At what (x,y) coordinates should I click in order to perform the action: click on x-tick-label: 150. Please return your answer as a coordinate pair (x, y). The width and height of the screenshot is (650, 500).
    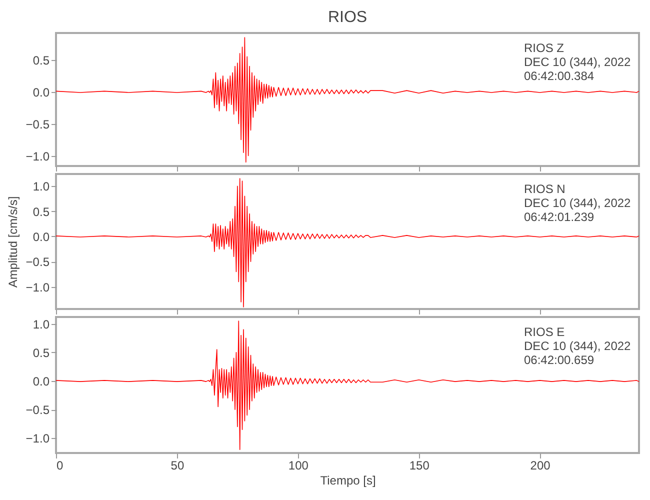
    Looking at the image, I should click on (419, 465).